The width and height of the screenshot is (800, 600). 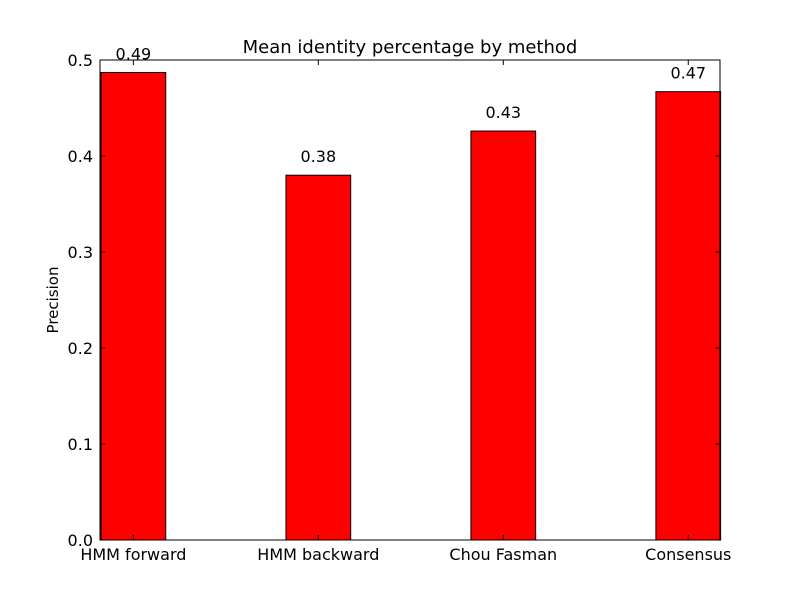 I want to click on x-tick-label: Chou Fasman, so click(x=503, y=554).